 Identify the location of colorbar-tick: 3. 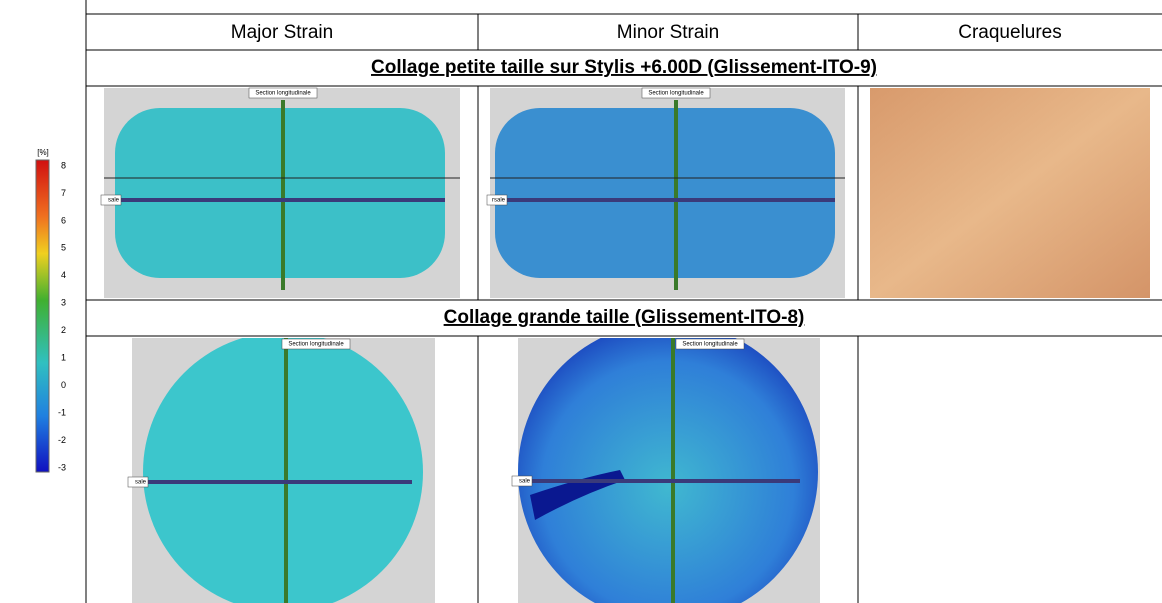
(63, 303).